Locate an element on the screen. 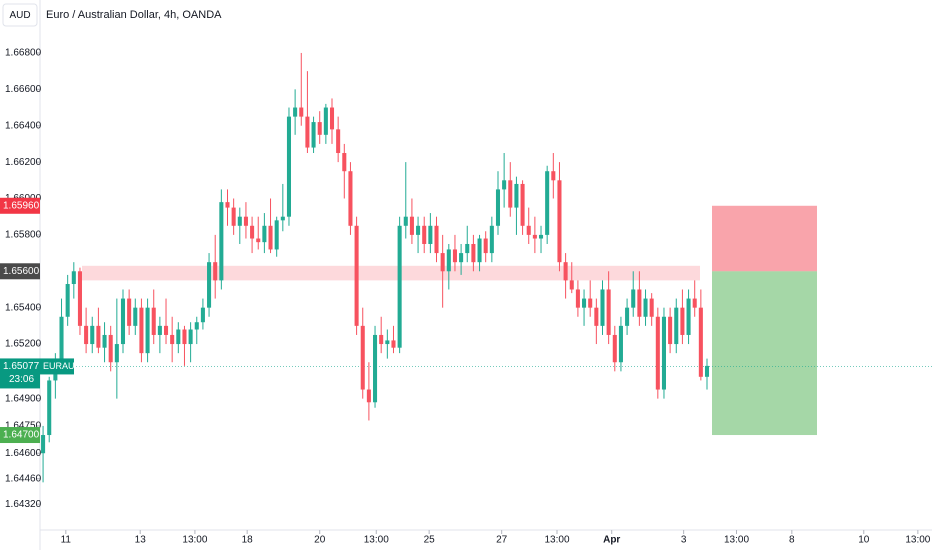  y-tick-label: 1.64900 is located at coordinates (23, 398).